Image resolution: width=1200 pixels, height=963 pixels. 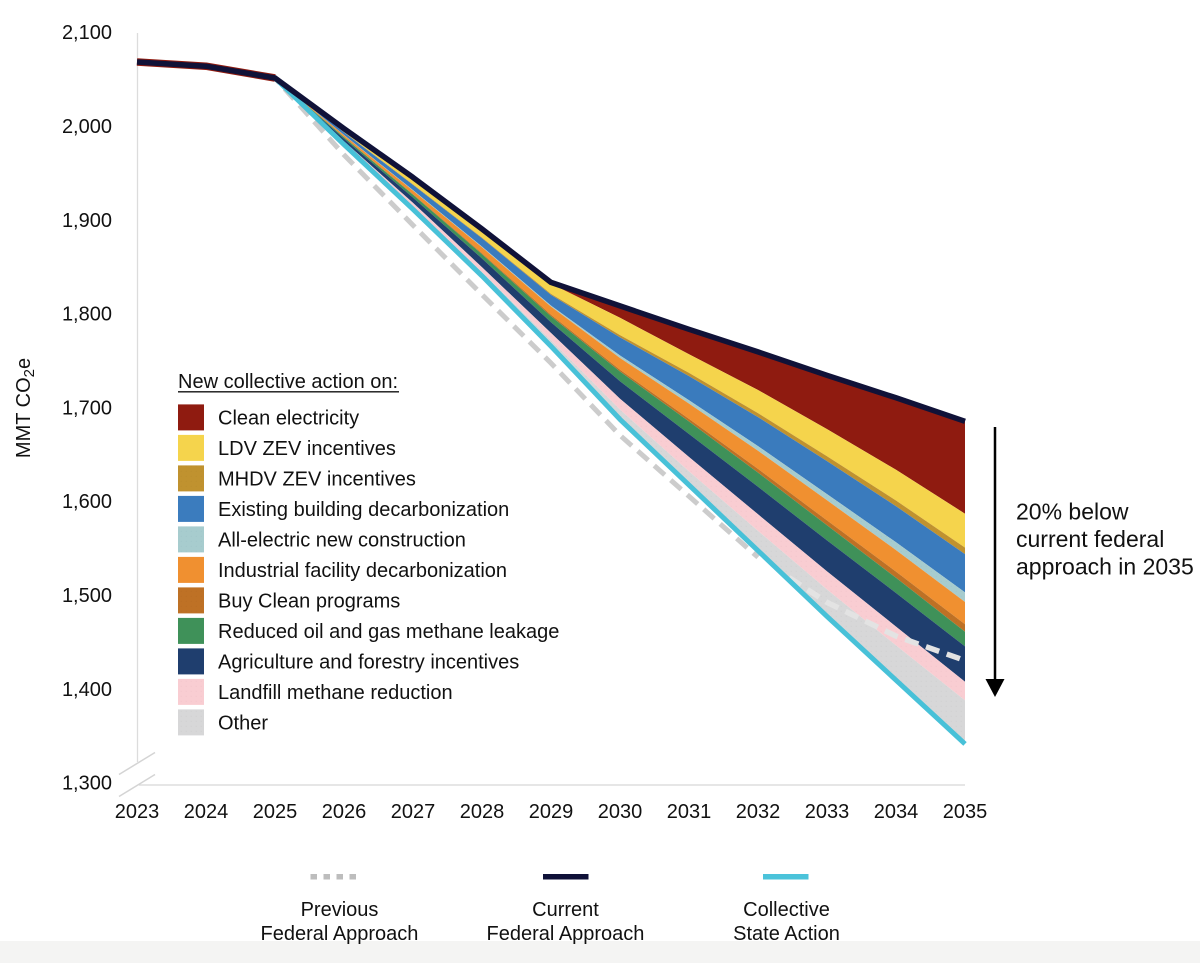 What do you see at coordinates (620, 812) in the screenshot?
I see `svg-text: 2030` at bounding box center [620, 812].